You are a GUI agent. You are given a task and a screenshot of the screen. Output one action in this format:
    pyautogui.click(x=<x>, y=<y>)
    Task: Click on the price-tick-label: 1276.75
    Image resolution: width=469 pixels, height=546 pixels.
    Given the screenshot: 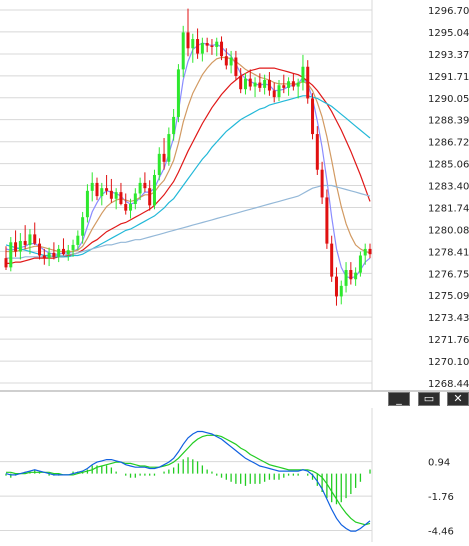 What is the action you would take?
    pyautogui.click(x=448, y=274)
    